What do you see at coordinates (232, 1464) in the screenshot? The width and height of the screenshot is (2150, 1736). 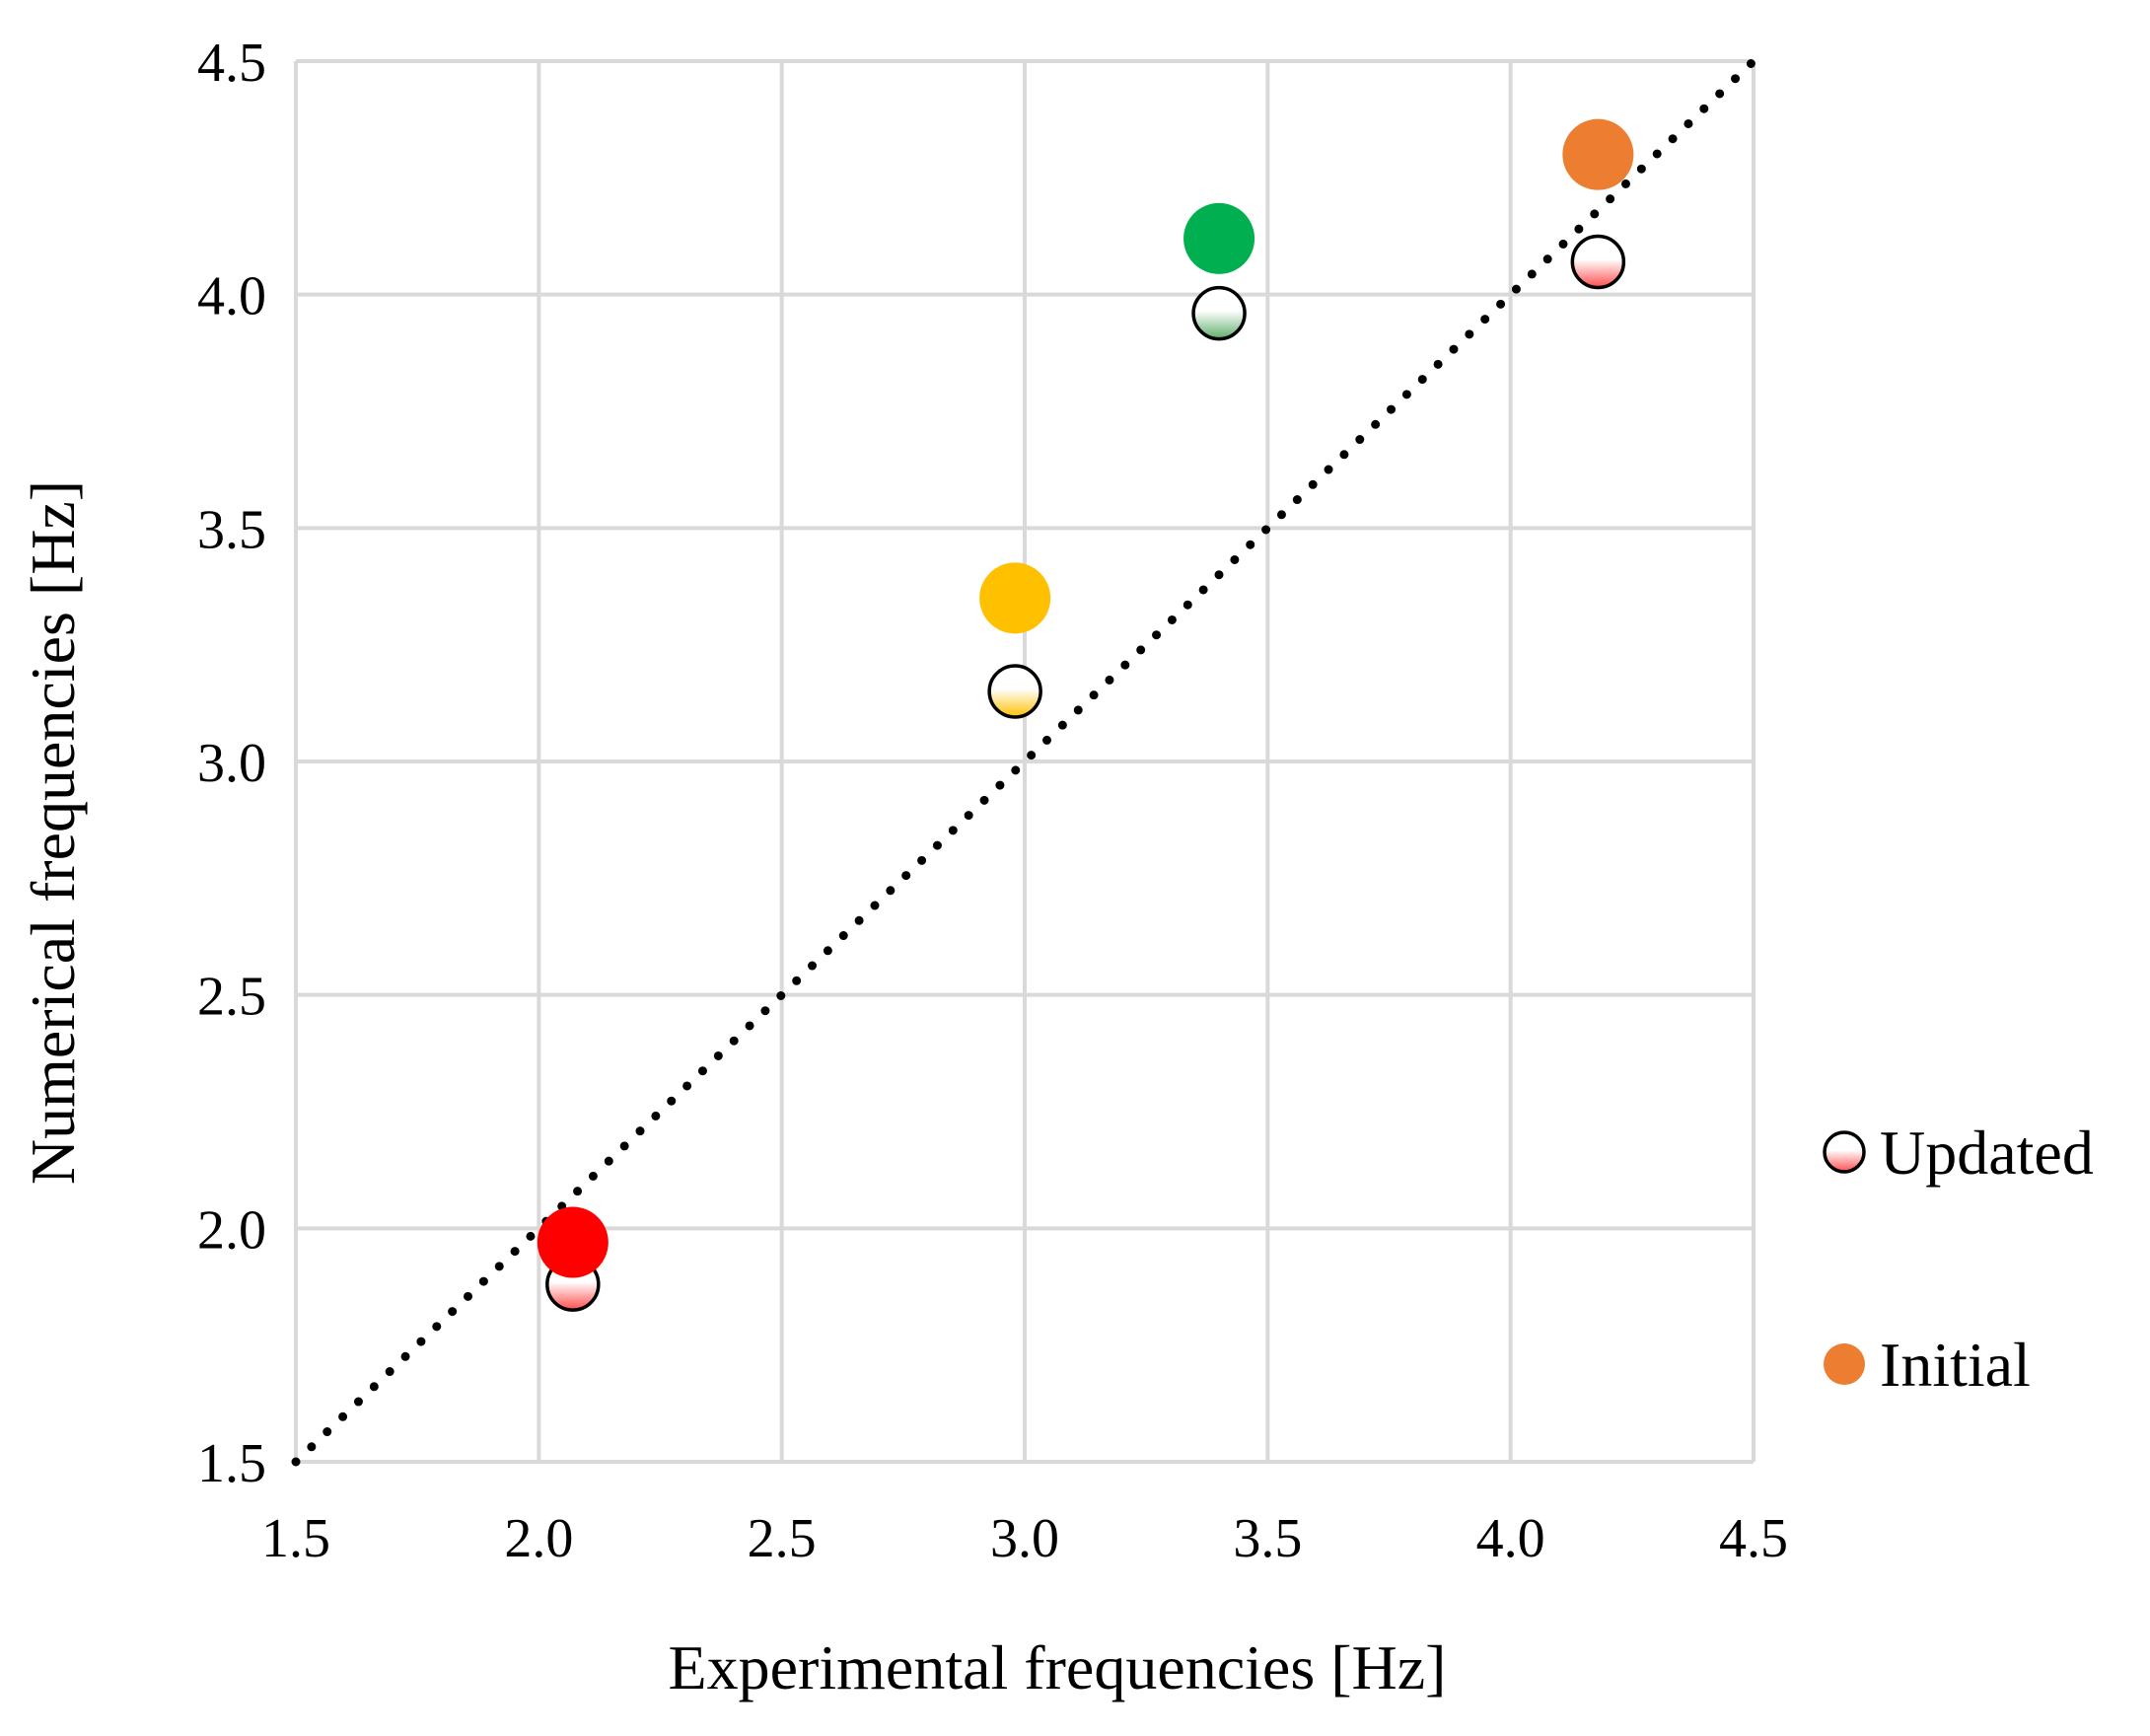 I see `y-tick-label: 1.5` at bounding box center [232, 1464].